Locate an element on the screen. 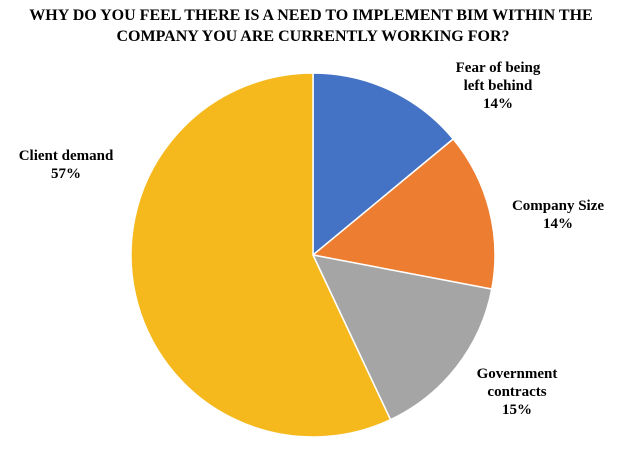  pie-slice-government-contracts is located at coordinates (402, 337).